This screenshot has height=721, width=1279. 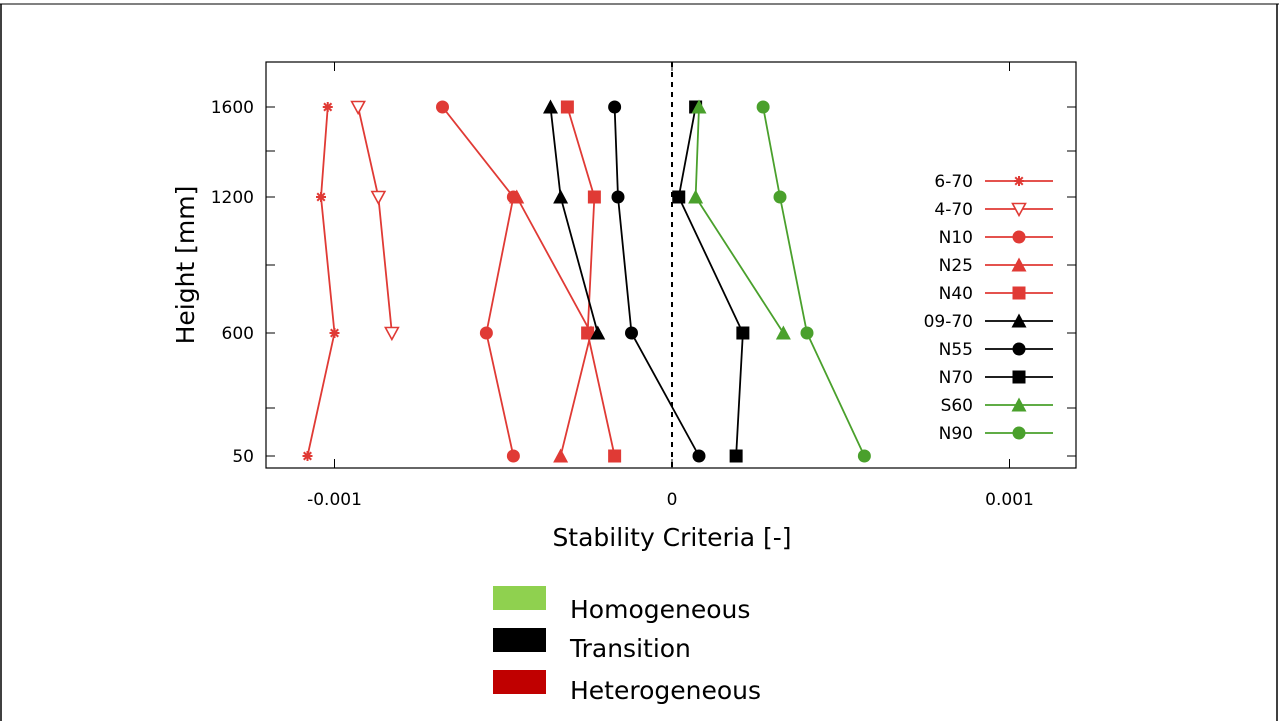 What do you see at coordinates (953, 182) in the screenshot?
I see `legend-label-6-70: 6-70` at bounding box center [953, 182].